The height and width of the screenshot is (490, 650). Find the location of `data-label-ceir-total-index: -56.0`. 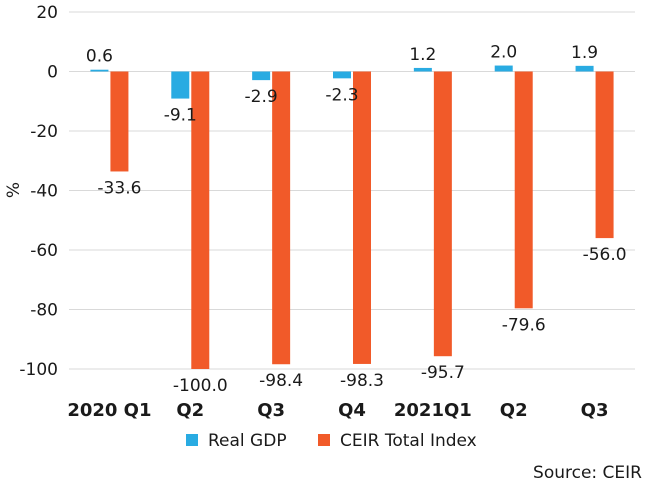

data-label-ceir-total-index: -56.0 is located at coordinates (605, 255).